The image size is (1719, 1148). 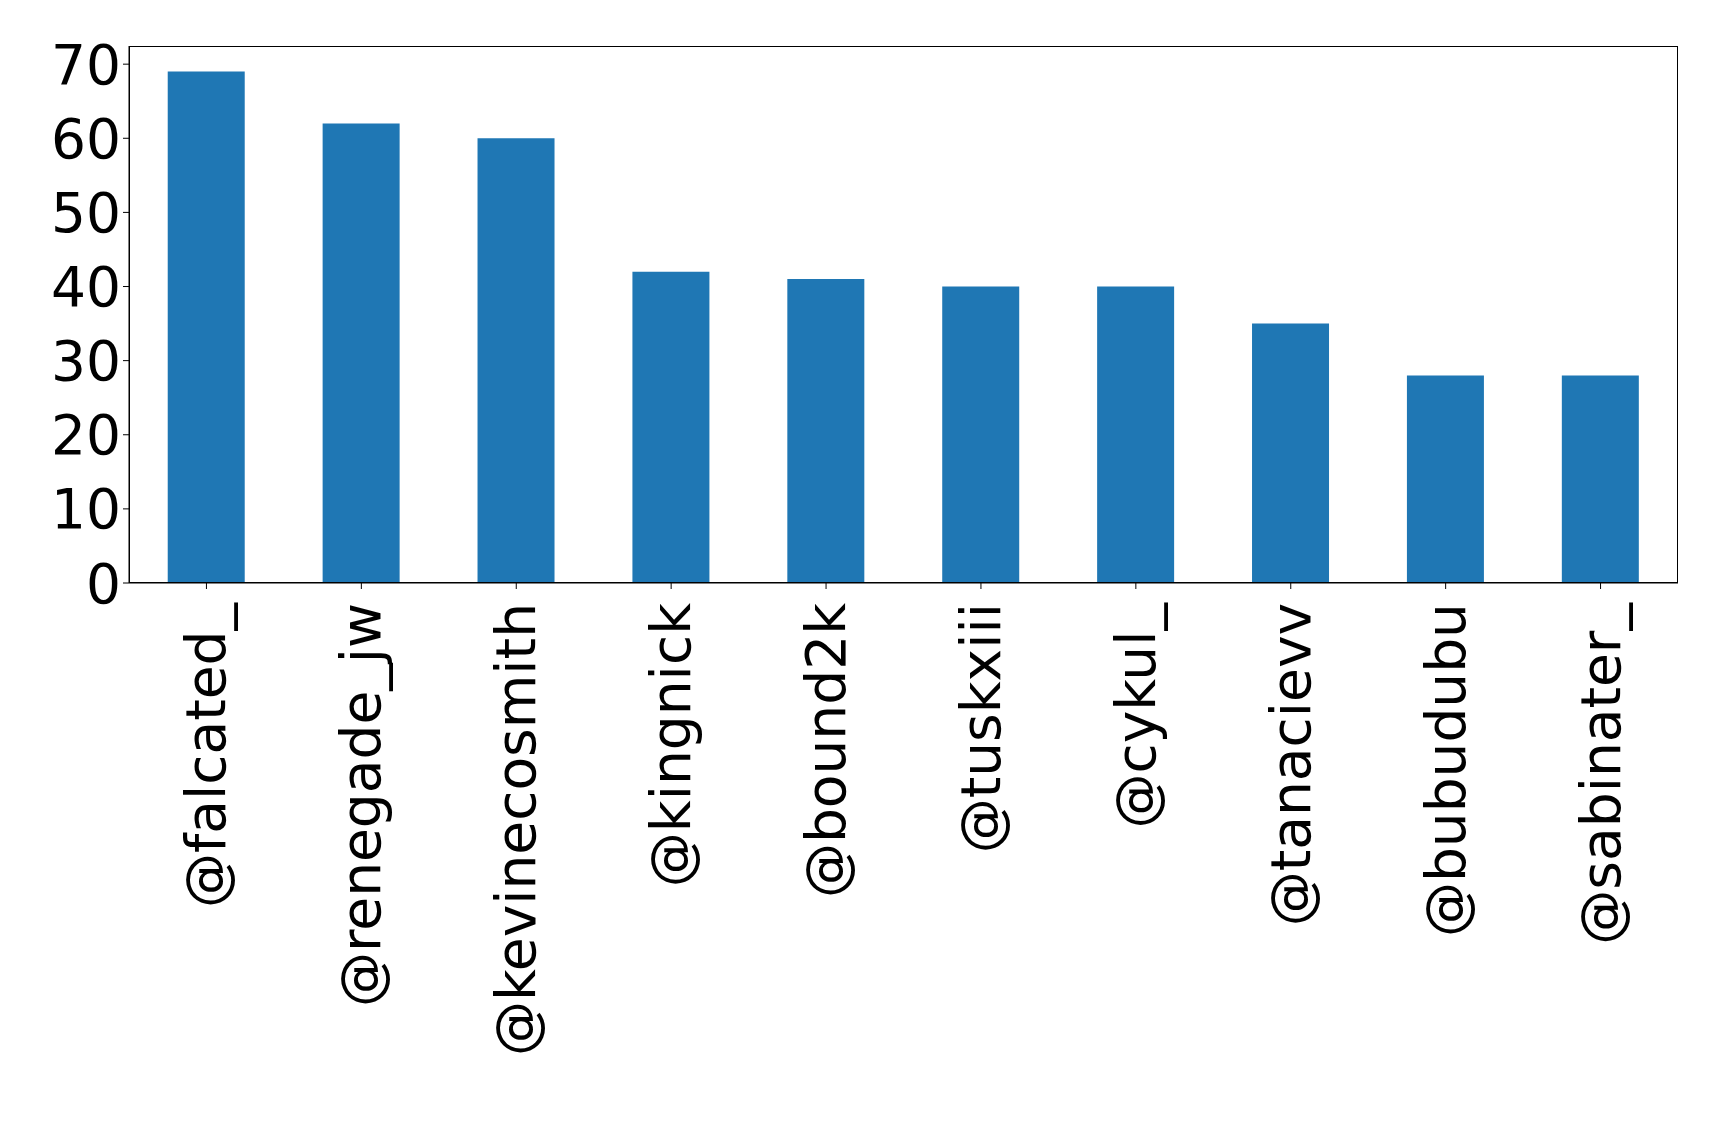 I want to click on y-tick-label: 20, so click(x=86, y=435).